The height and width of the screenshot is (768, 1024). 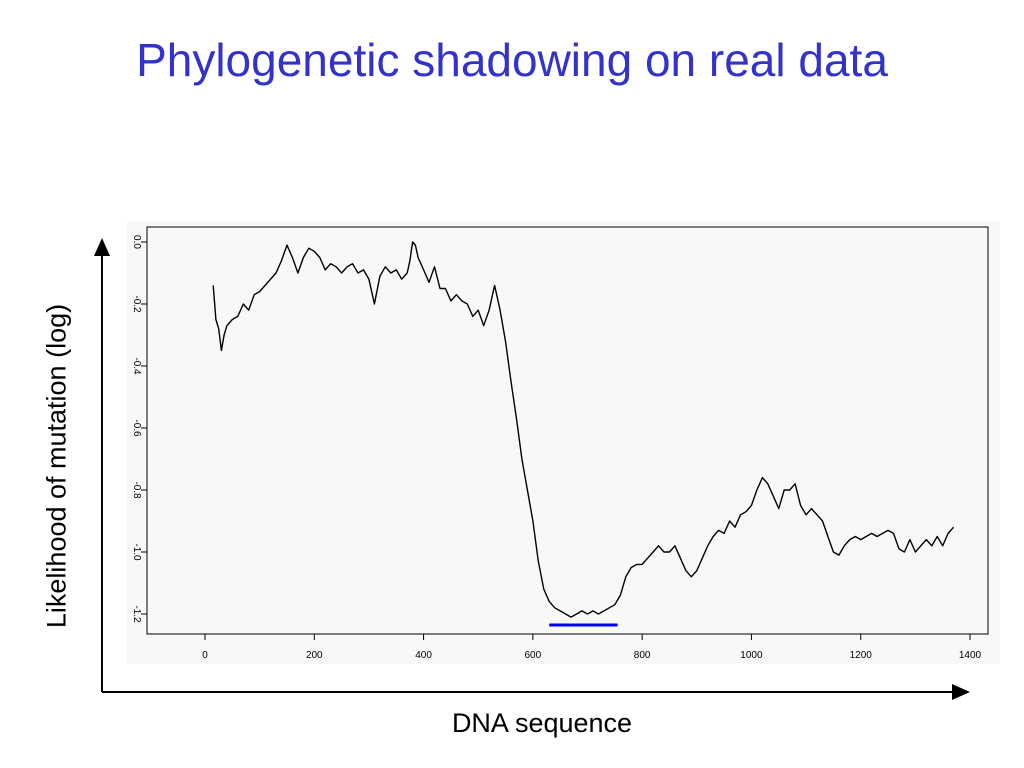 What do you see at coordinates (136, 490) in the screenshot?
I see `y-tick-label: -0.8` at bounding box center [136, 490].